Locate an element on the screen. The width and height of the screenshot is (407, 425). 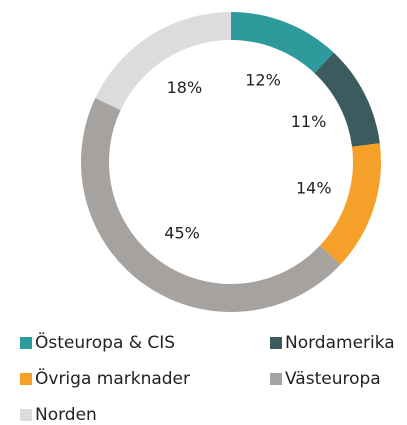
legend-label: Västeuropa is located at coordinates (333, 379).